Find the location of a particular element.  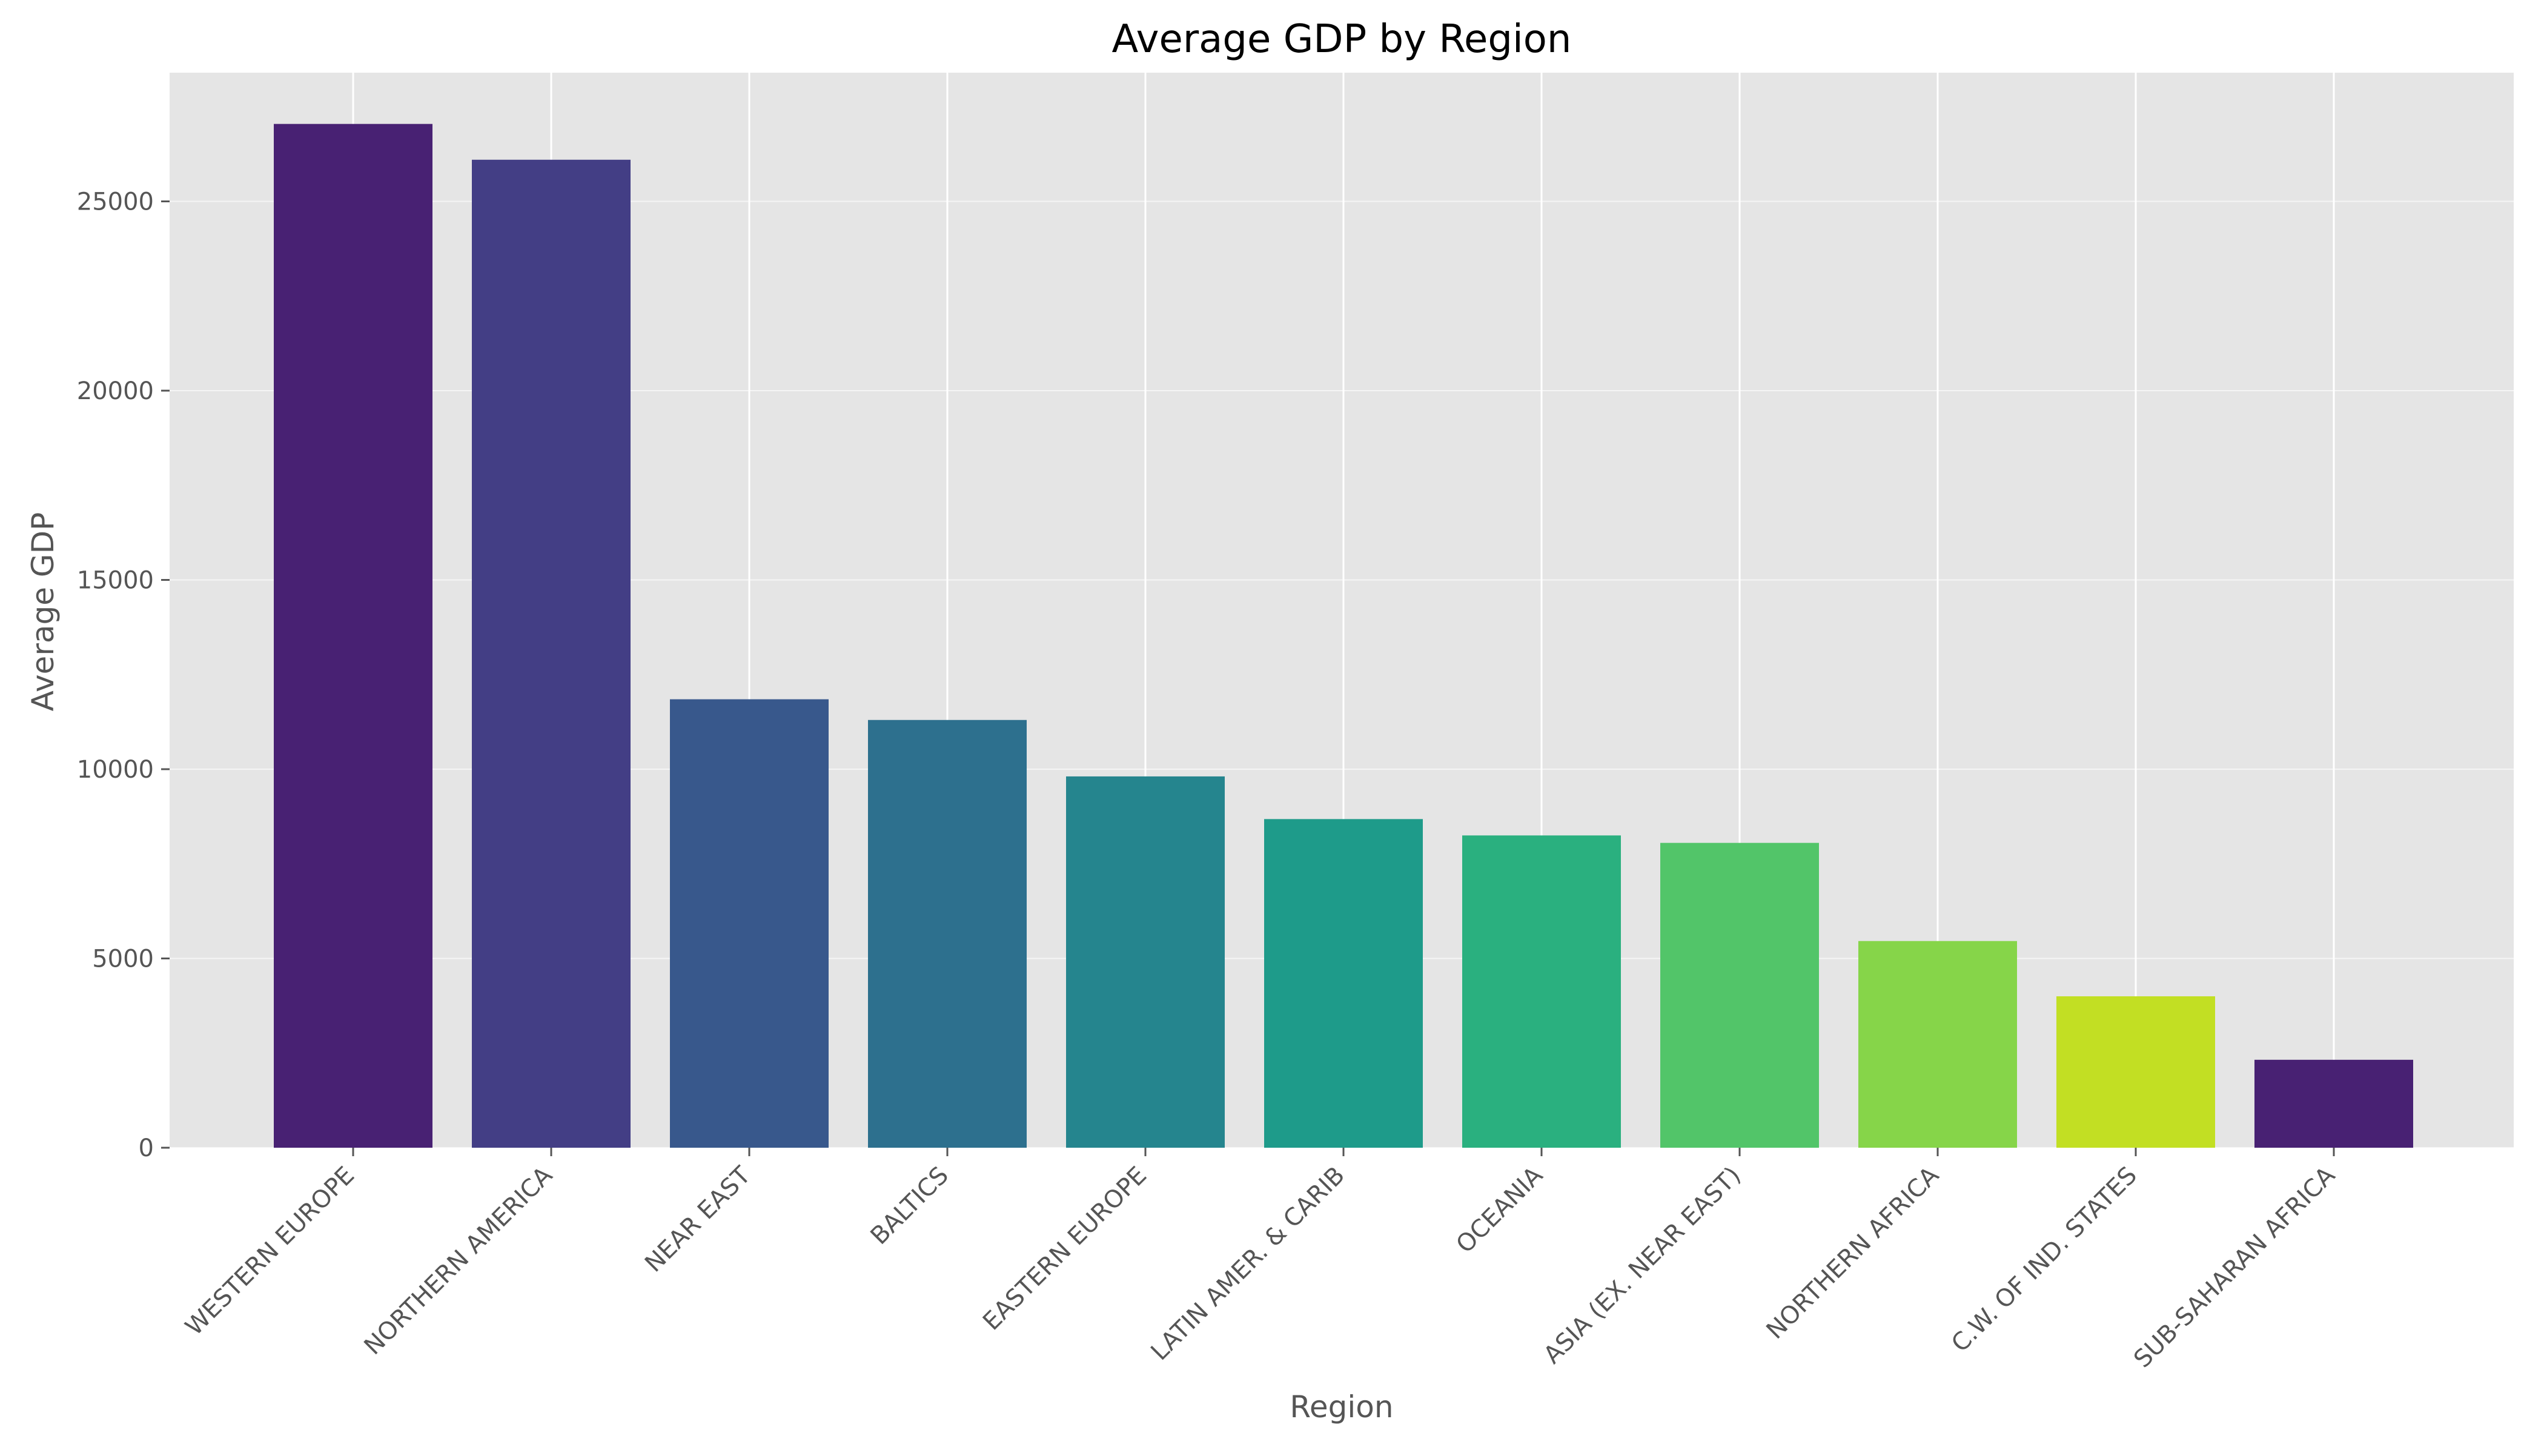

y-tick-label: 10000 is located at coordinates (116, 770).